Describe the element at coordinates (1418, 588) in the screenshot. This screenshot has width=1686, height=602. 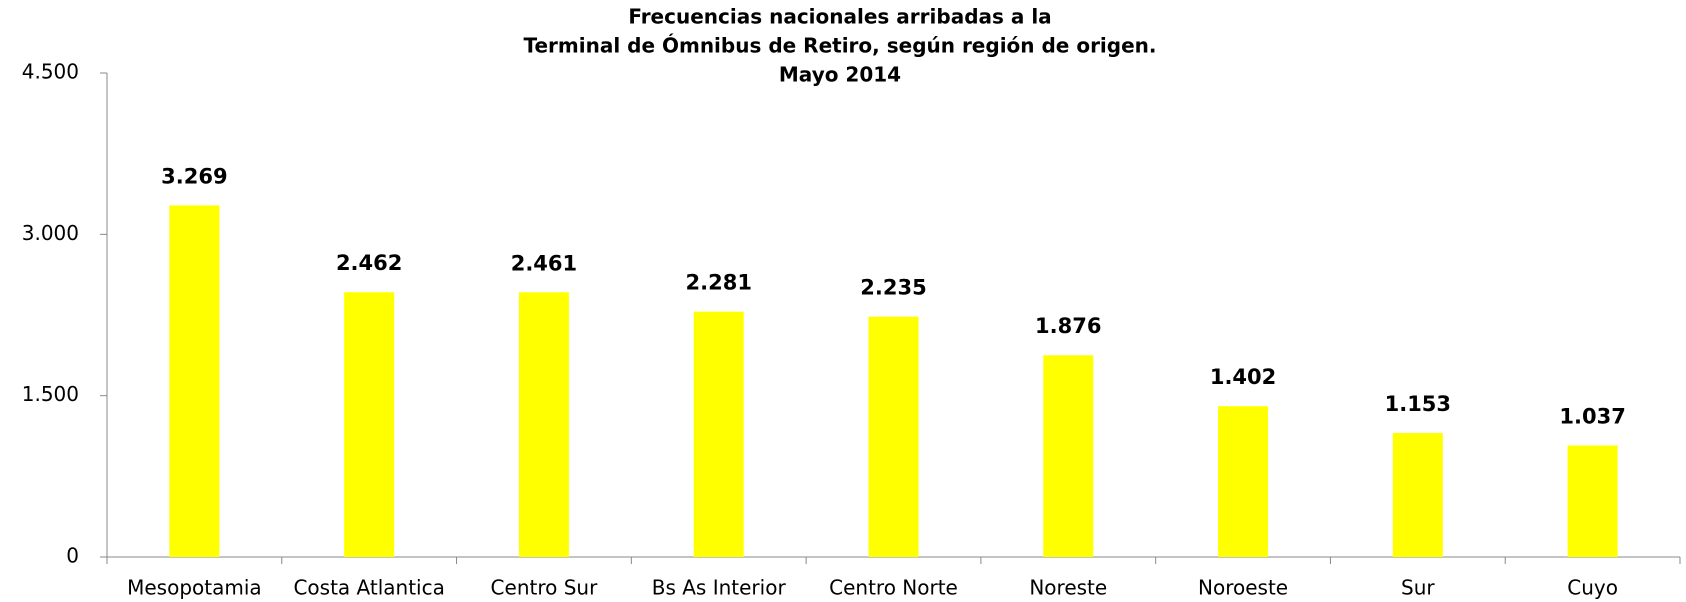
I see `x-tick-label: Sur` at that location.